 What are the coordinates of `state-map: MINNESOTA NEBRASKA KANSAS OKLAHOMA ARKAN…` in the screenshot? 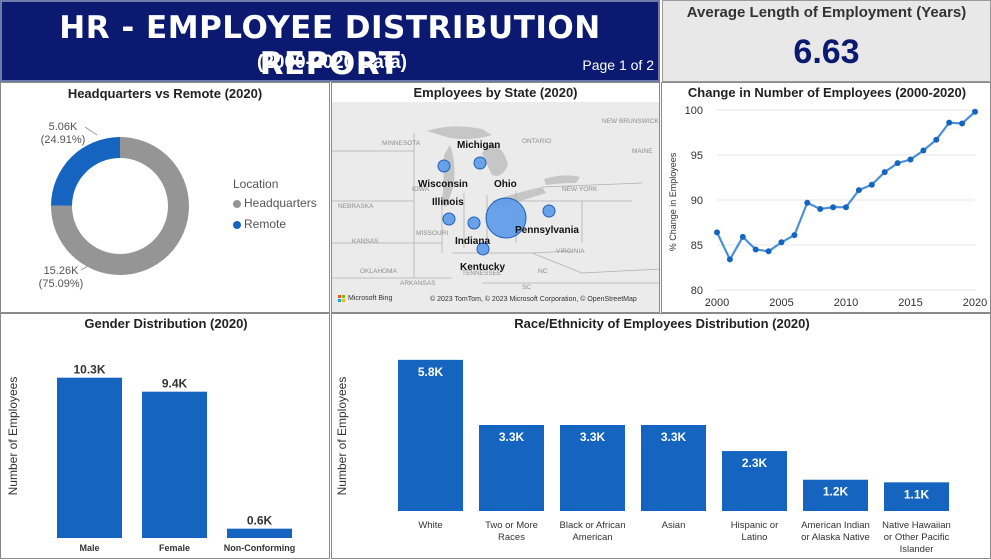 It's located at (496, 198).